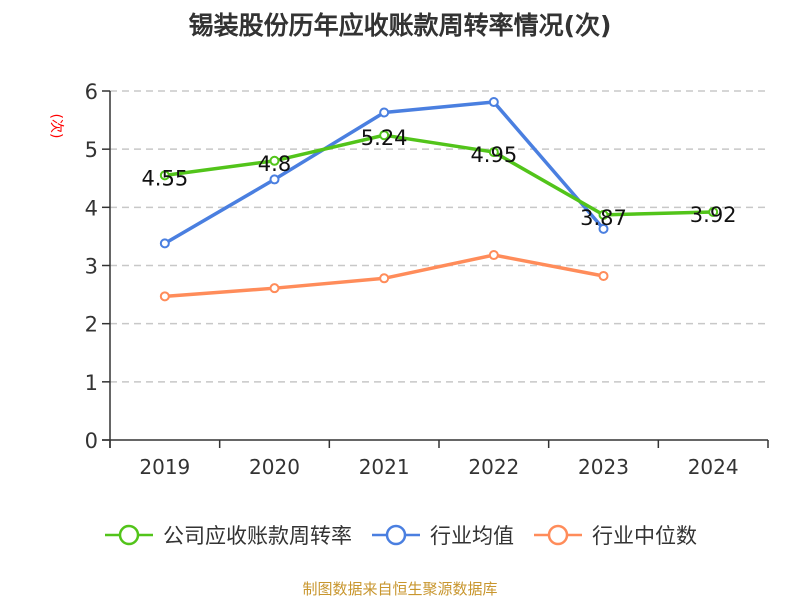  I want to click on y-tick-label: 5, so click(91, 150).